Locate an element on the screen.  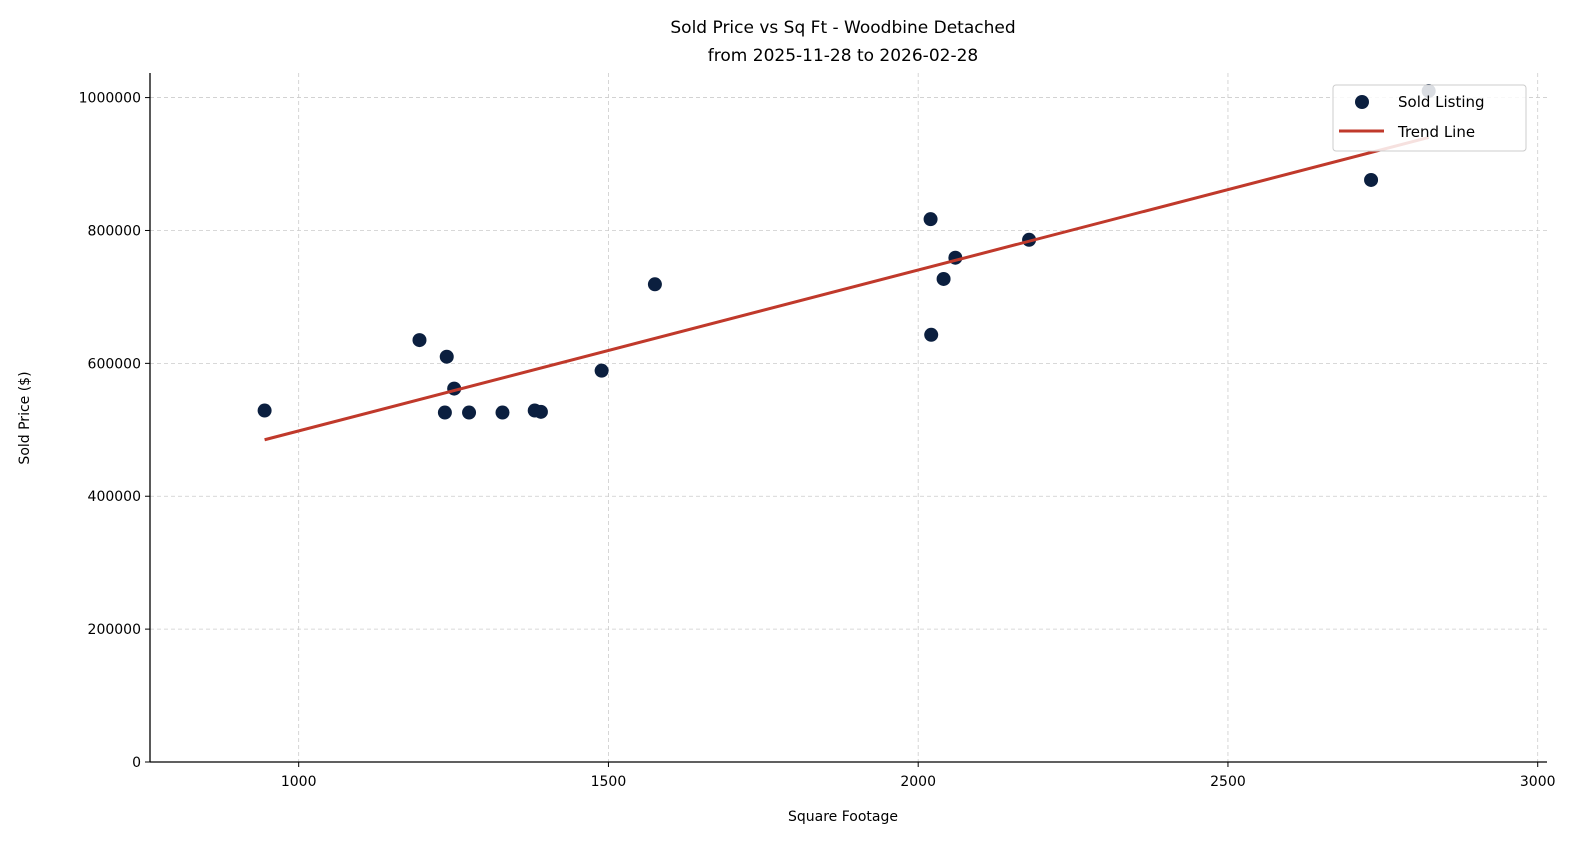
x-tick-label: 1000 is located at coordinates (299, 782).